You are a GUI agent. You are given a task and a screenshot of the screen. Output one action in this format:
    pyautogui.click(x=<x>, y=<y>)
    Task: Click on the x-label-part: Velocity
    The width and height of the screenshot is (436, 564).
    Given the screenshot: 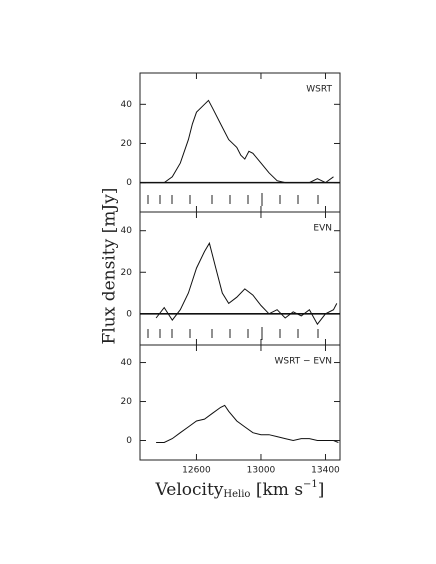 What is the action you would take?
    pyautogui.click(x=189, y=490)
    